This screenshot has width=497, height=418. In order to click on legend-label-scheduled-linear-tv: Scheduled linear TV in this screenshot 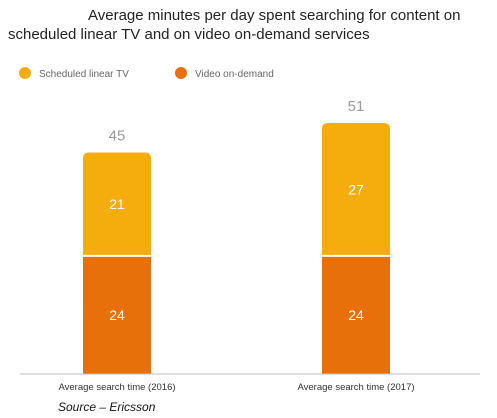, I will do `click(84, 74)`.